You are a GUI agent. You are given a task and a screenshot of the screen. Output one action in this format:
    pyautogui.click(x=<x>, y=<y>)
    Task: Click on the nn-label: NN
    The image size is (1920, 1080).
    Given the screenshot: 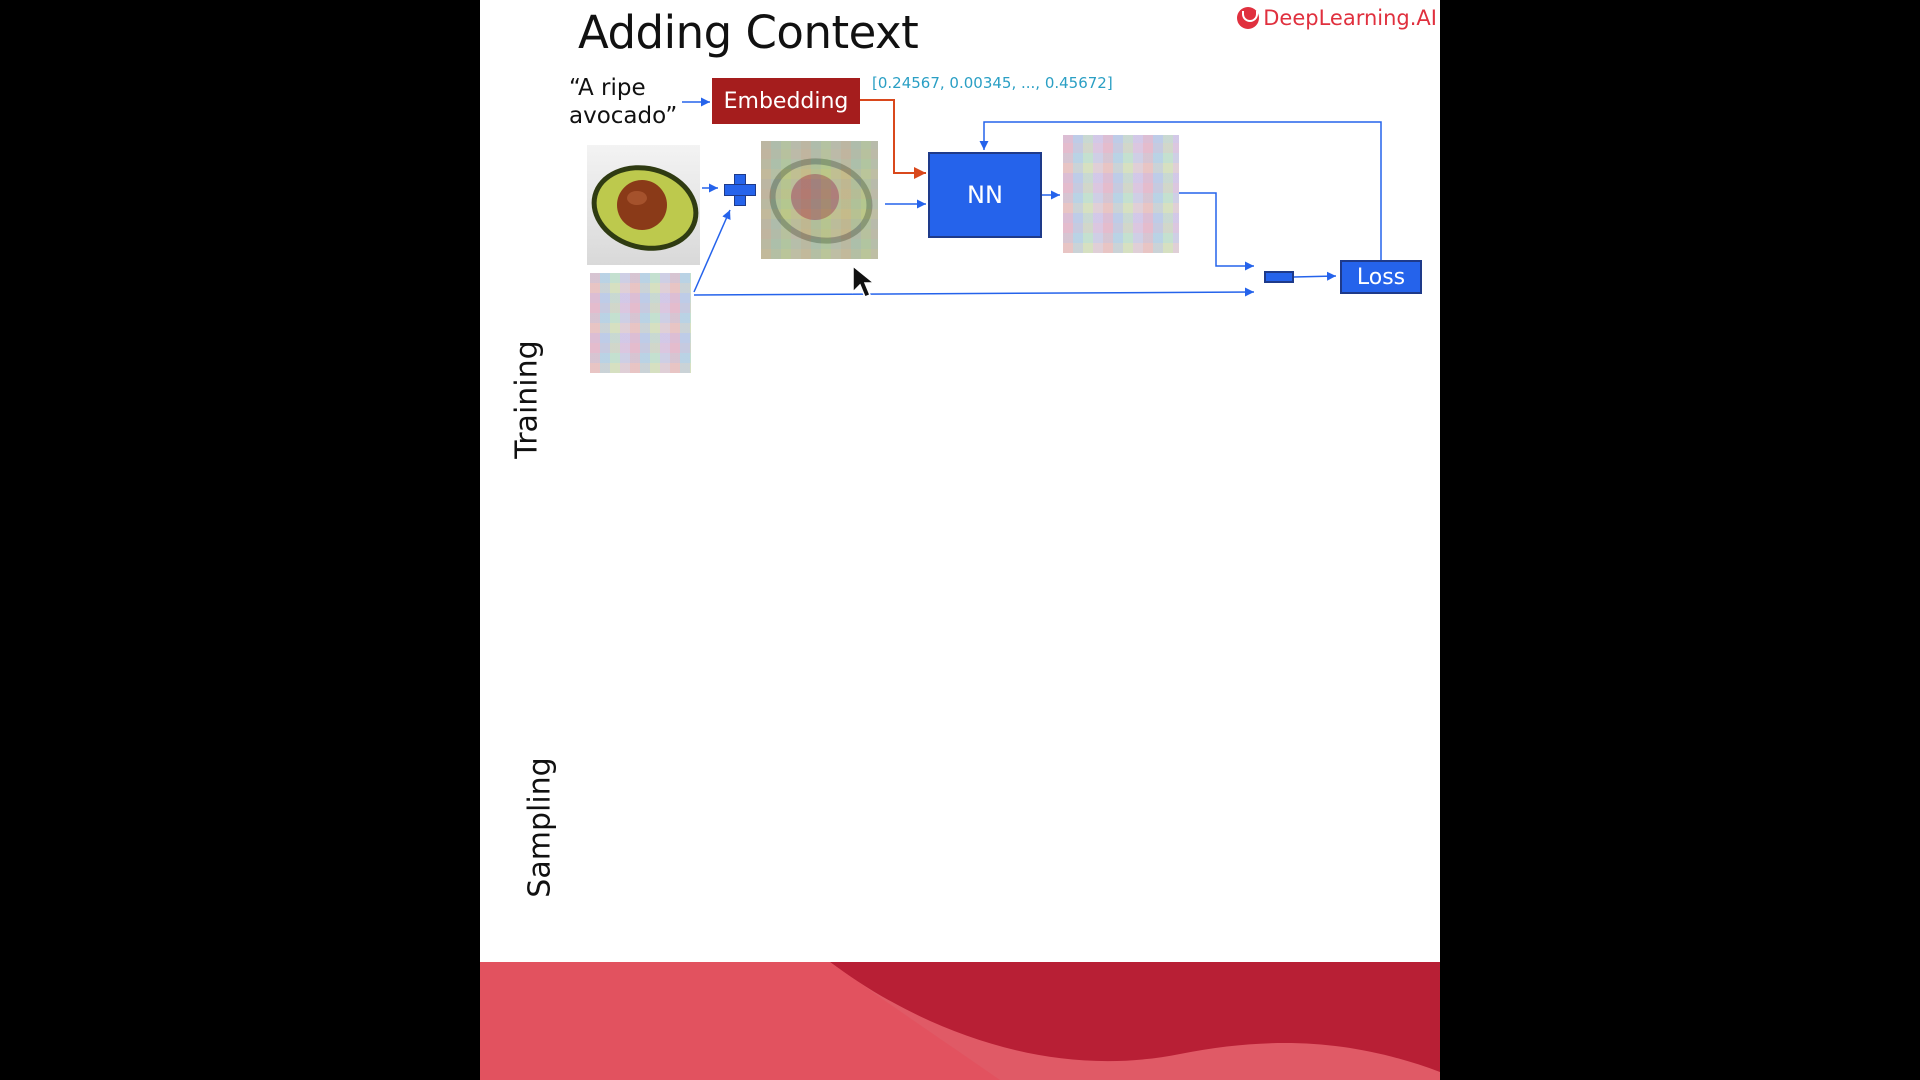 What is the action you would take?
    pyautogui.click(x=985, y=195)
    